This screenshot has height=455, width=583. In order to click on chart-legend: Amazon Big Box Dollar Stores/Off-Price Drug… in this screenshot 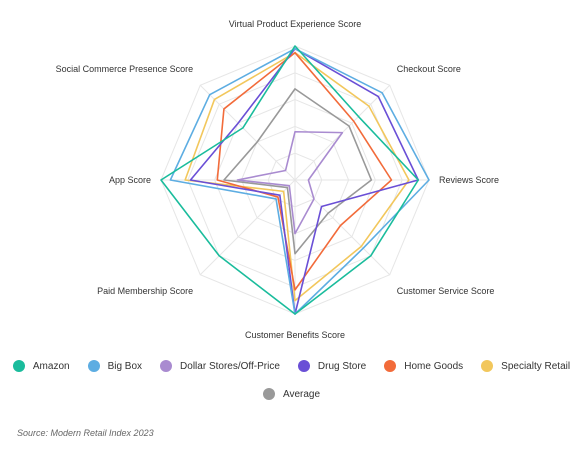, I will do `click(291, 380)`.